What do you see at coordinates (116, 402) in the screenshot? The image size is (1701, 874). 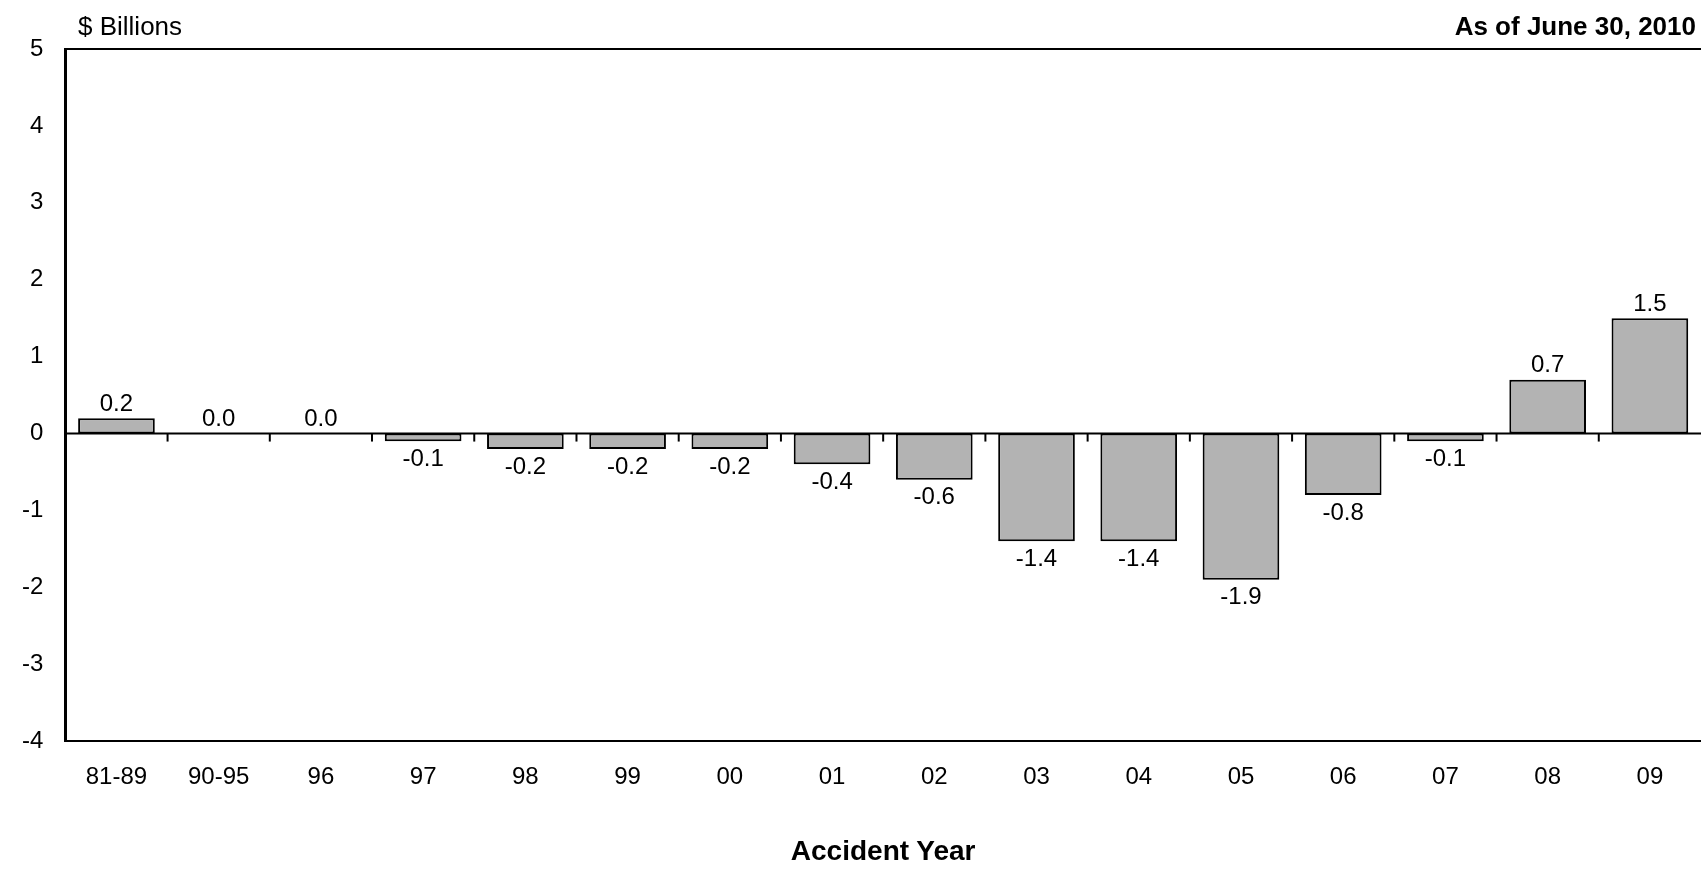 I see `data-label: 0.2` at bounding box center [116, 402].